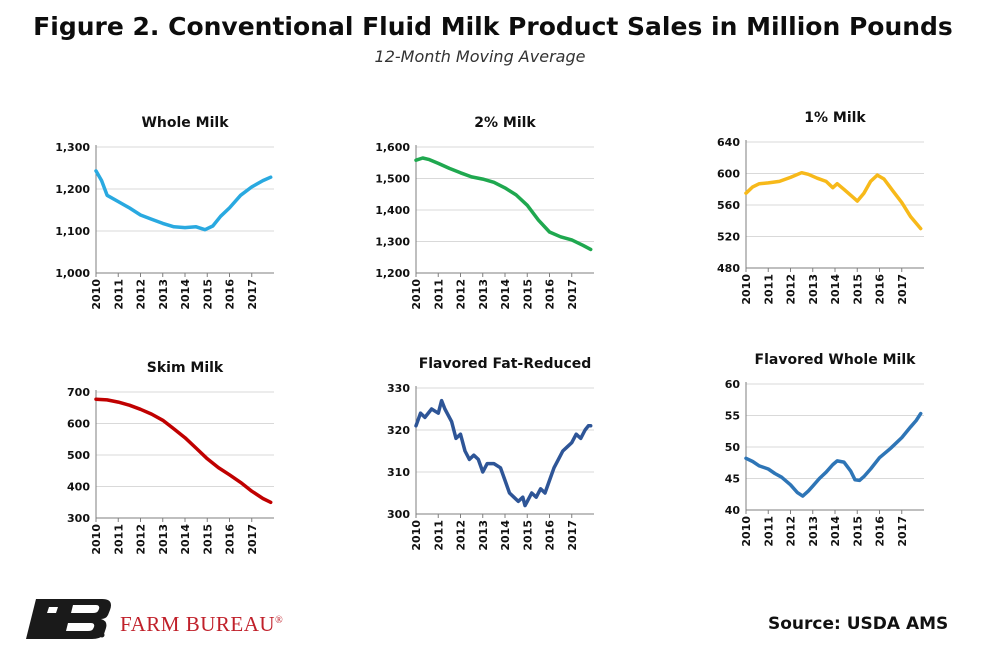 This screenshot has width=986, height=647. What do you see at coordinates (833, 200) in the screenshot?
I see `series-line-1-percent-milk` at bounding box center [833, 200].